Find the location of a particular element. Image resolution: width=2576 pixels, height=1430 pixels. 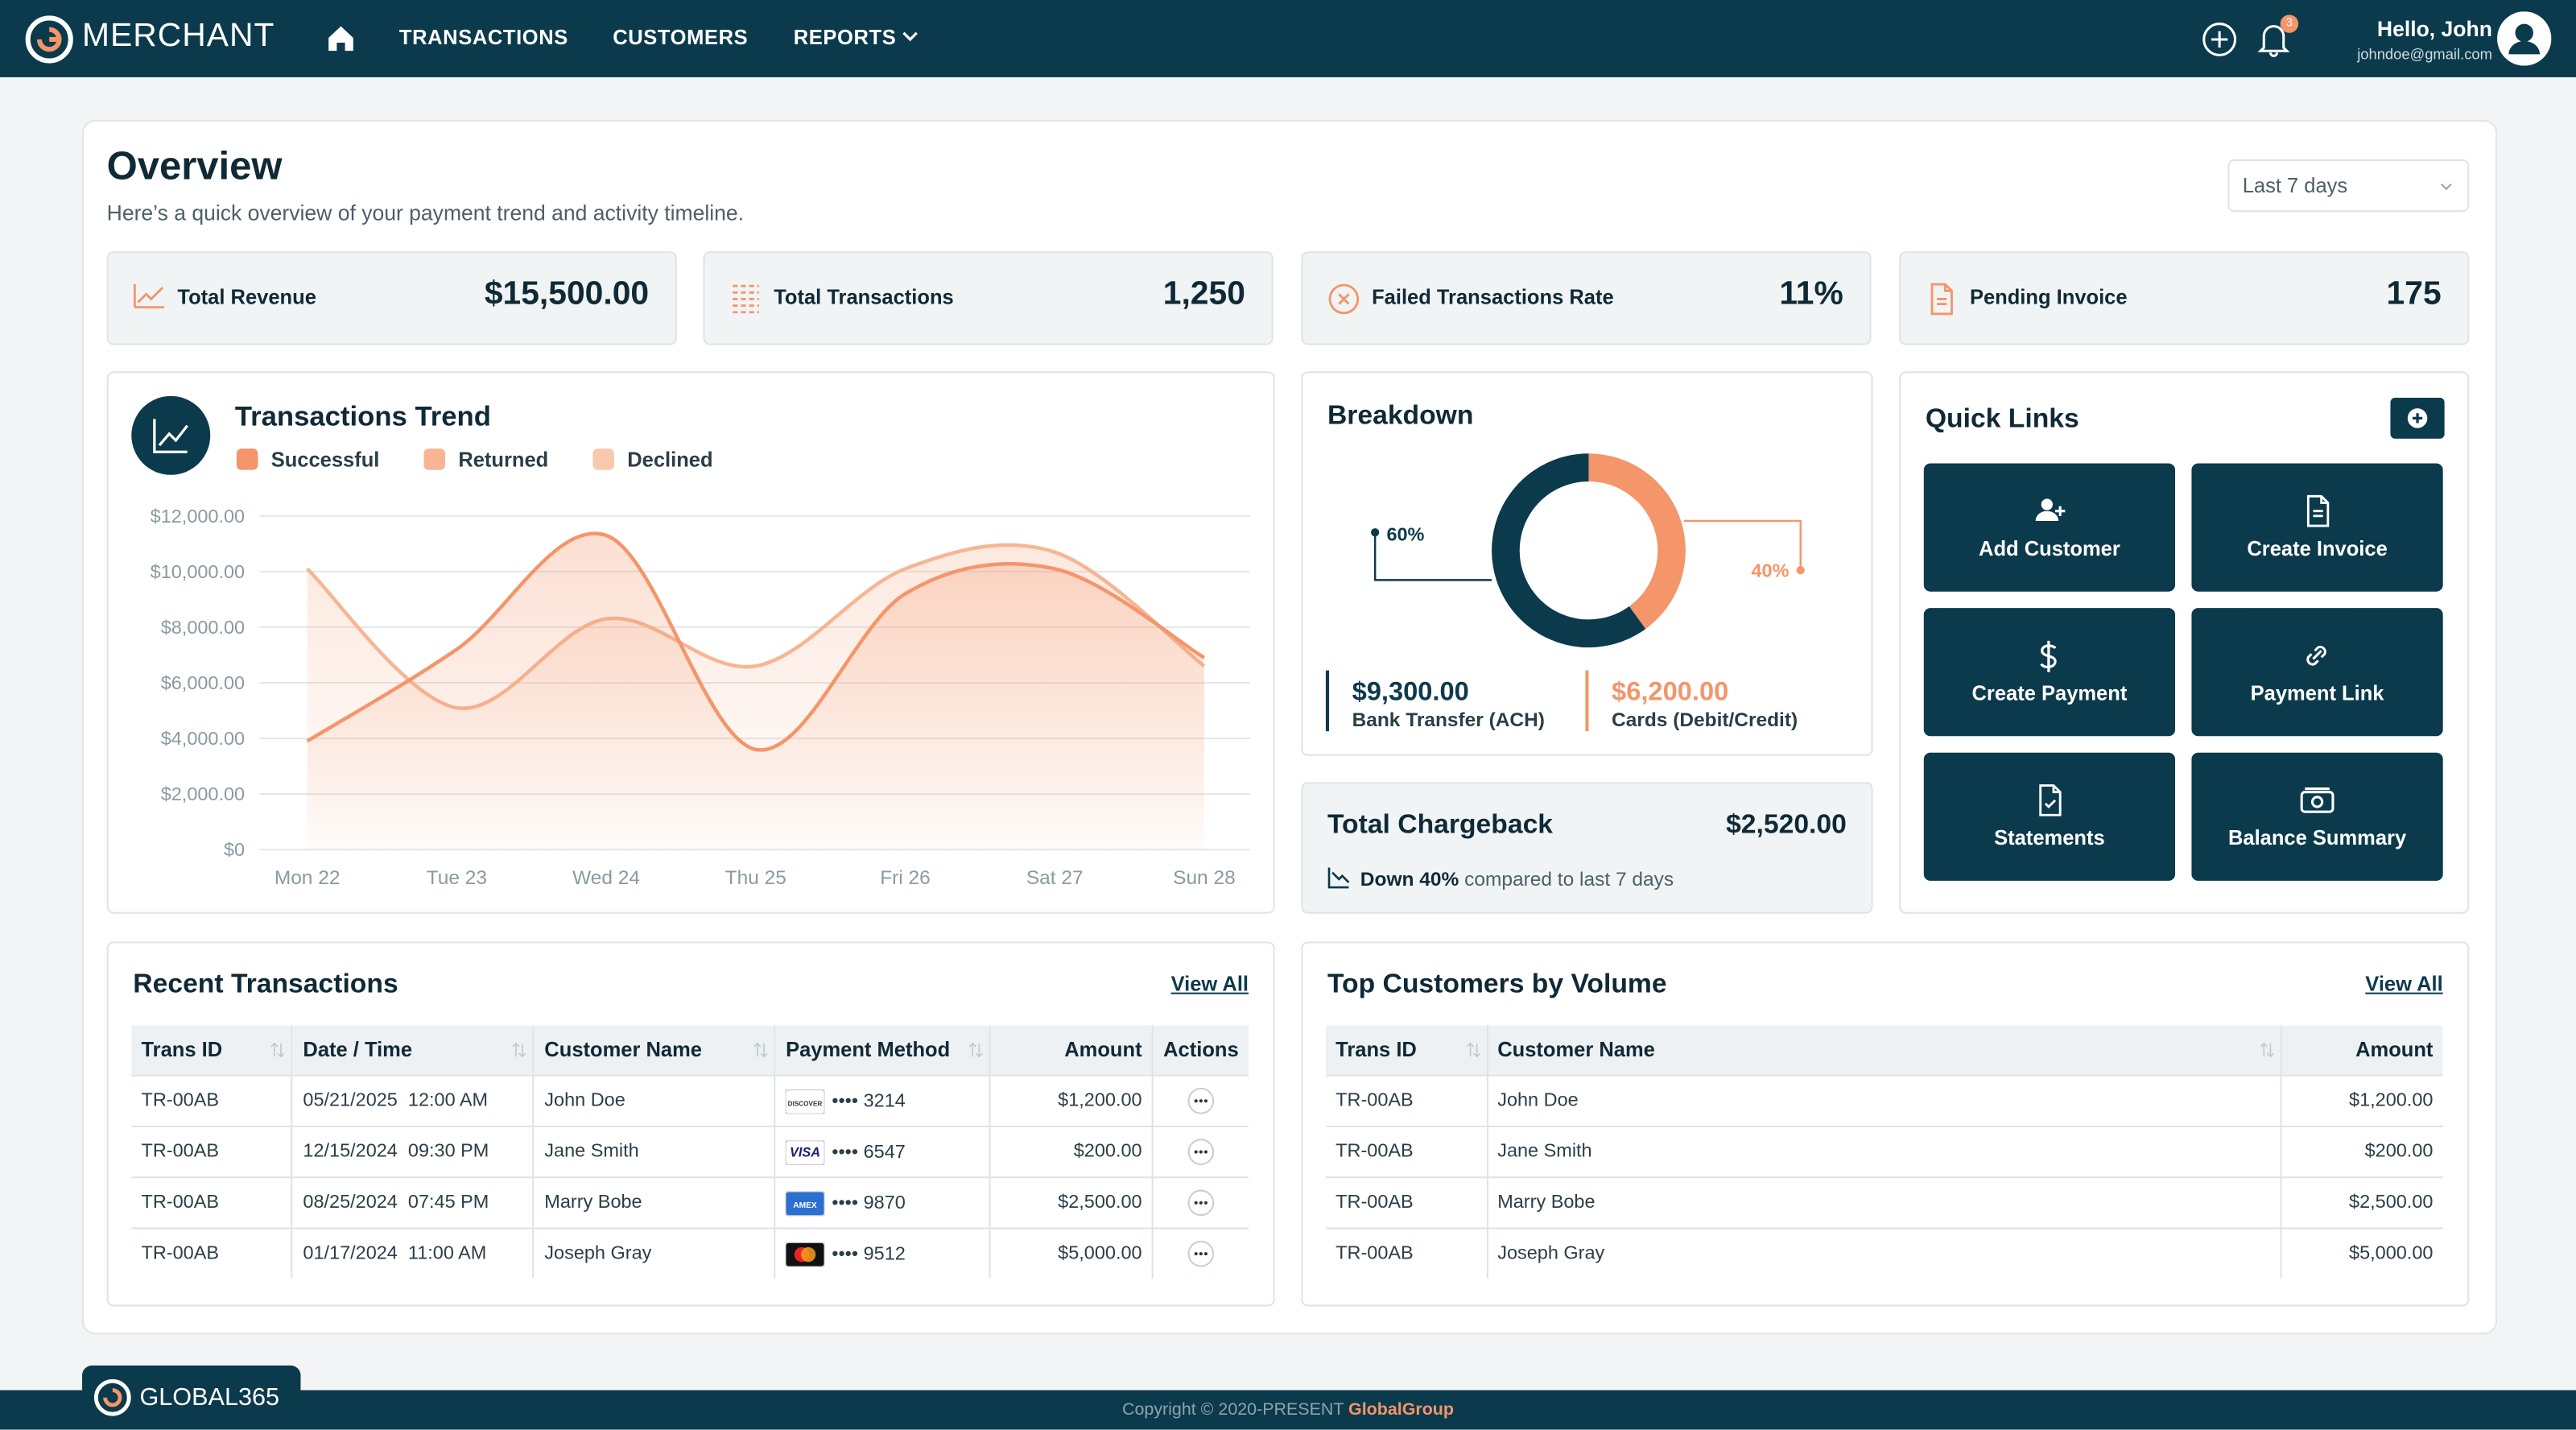

quick-link: Statements is located at coordinates (2049, 817).